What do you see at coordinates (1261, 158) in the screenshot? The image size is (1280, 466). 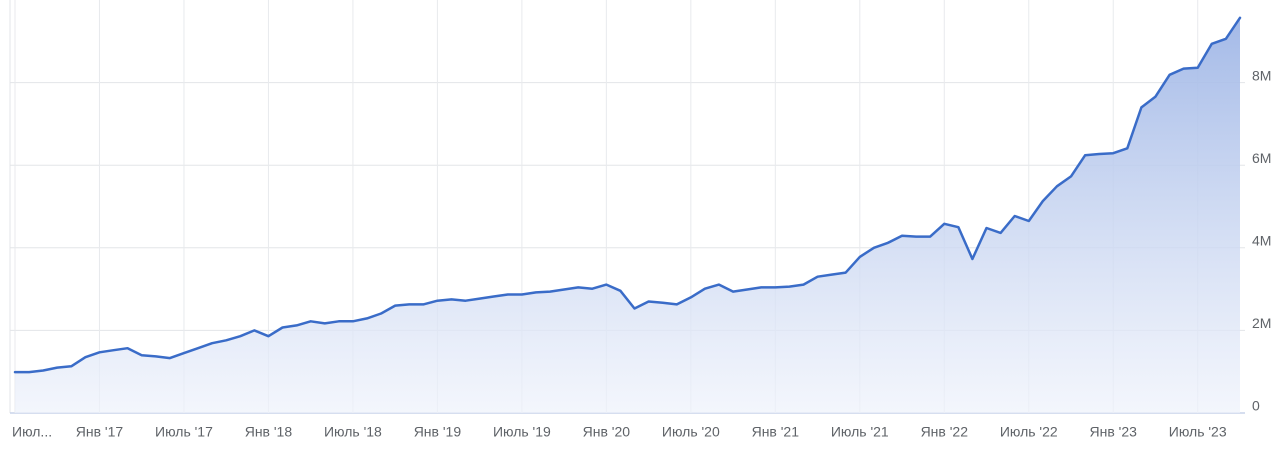 I see `y-tick-label: 6M` at bounding box center [1261, 158].